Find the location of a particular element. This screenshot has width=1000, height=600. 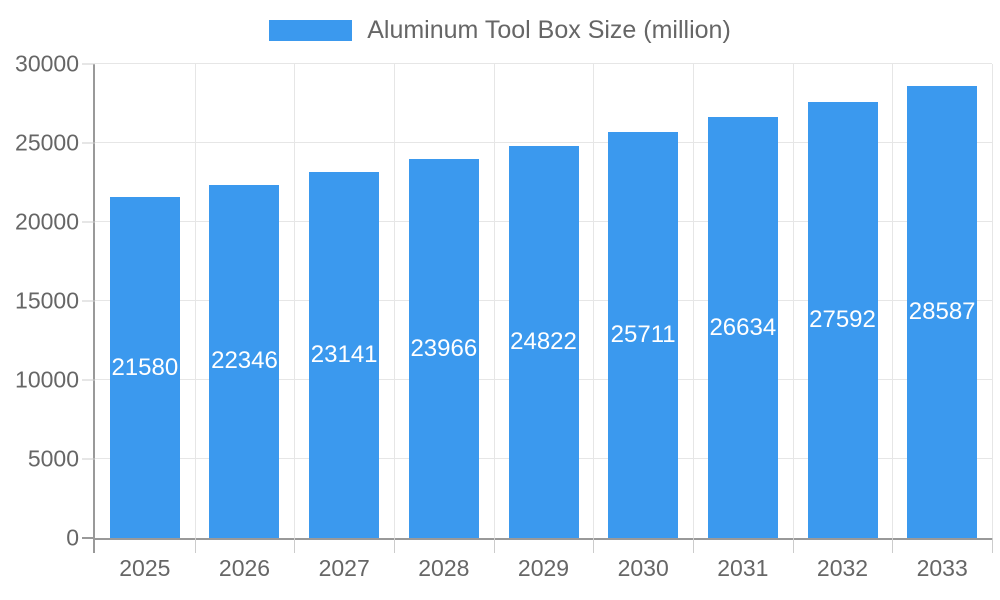

x-axis-label: 2027 is located at coordinates (344, 568).